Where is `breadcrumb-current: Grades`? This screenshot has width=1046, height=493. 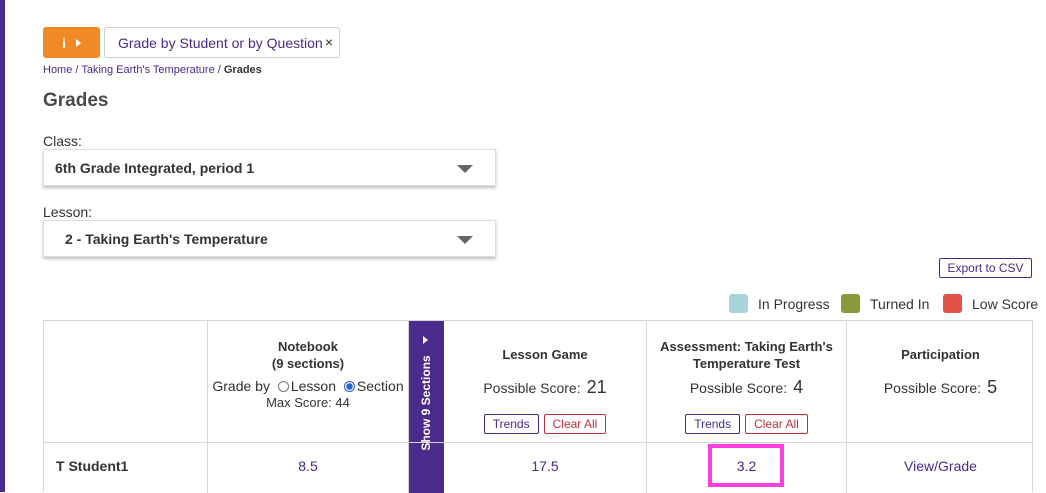 breadcrumb-current: Grades is located at coordinates (242, 70).